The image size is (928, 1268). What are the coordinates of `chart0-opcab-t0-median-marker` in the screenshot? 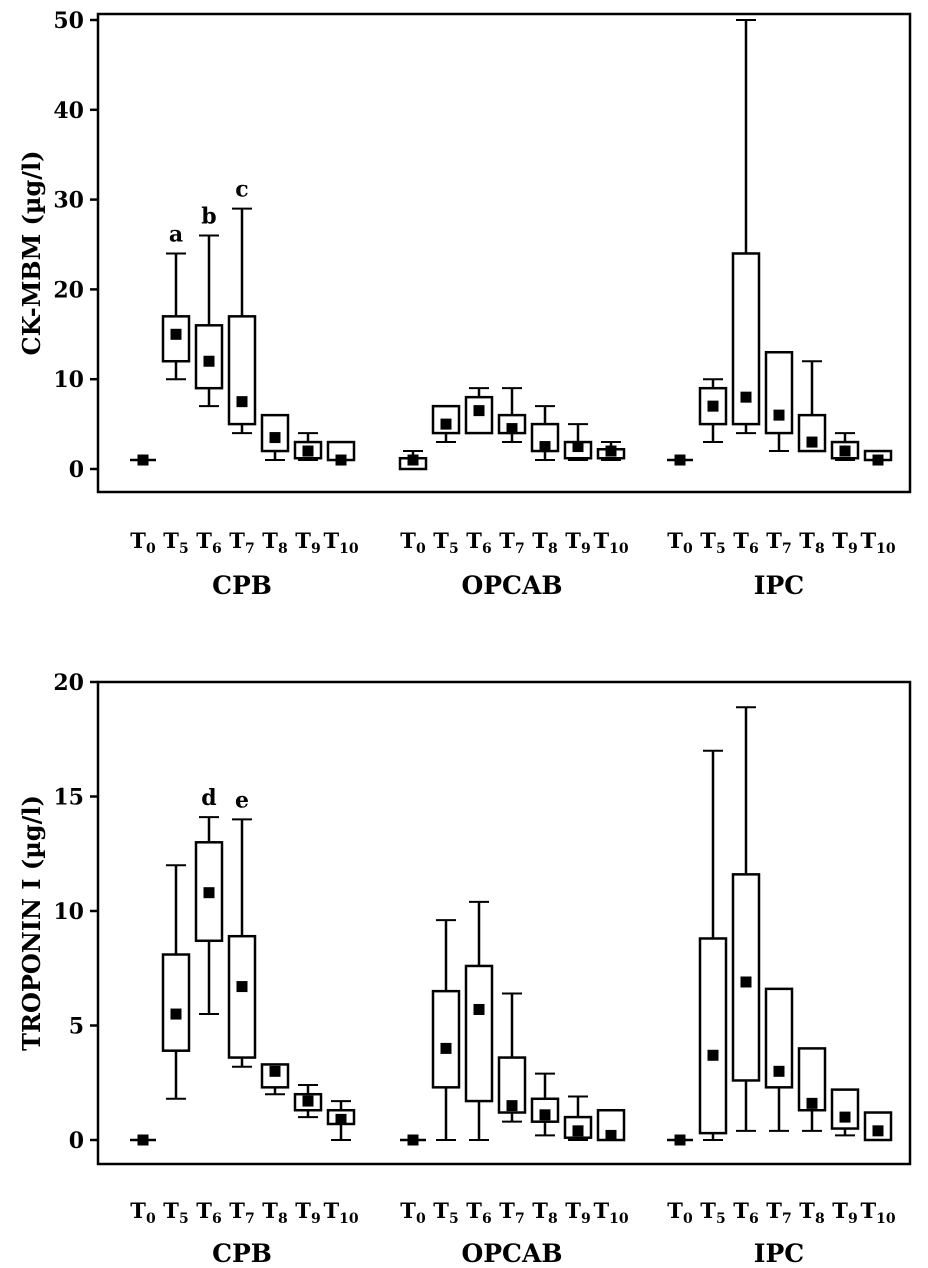 It's located at (413, 460).